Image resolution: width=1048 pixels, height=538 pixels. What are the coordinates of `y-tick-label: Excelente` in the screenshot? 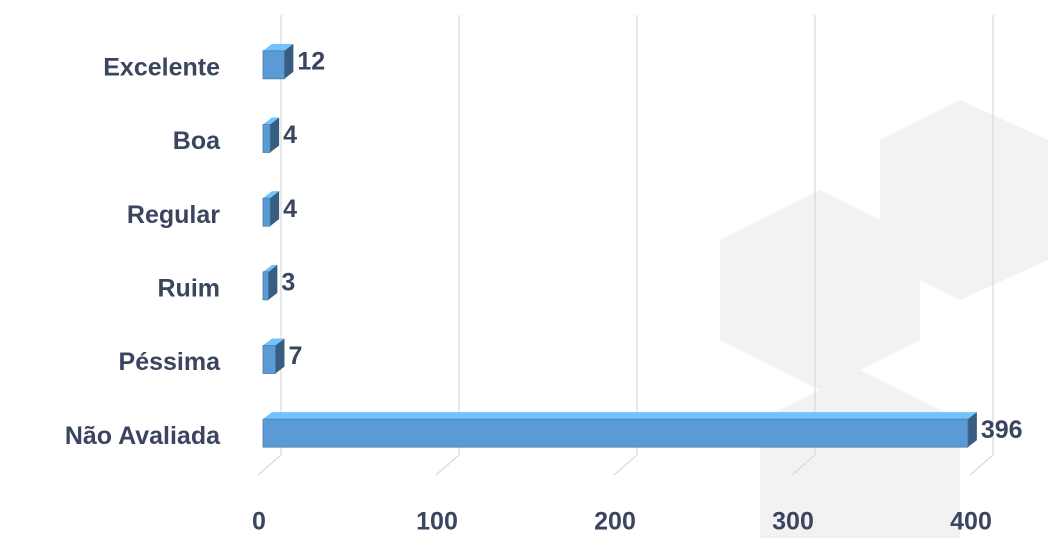 It's located at (161, 67).